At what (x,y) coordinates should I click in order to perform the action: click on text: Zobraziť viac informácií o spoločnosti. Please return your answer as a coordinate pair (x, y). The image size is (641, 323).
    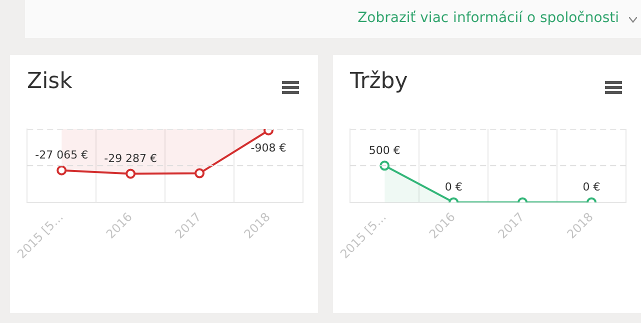
    Looking at the image, I should click on (488, 18).